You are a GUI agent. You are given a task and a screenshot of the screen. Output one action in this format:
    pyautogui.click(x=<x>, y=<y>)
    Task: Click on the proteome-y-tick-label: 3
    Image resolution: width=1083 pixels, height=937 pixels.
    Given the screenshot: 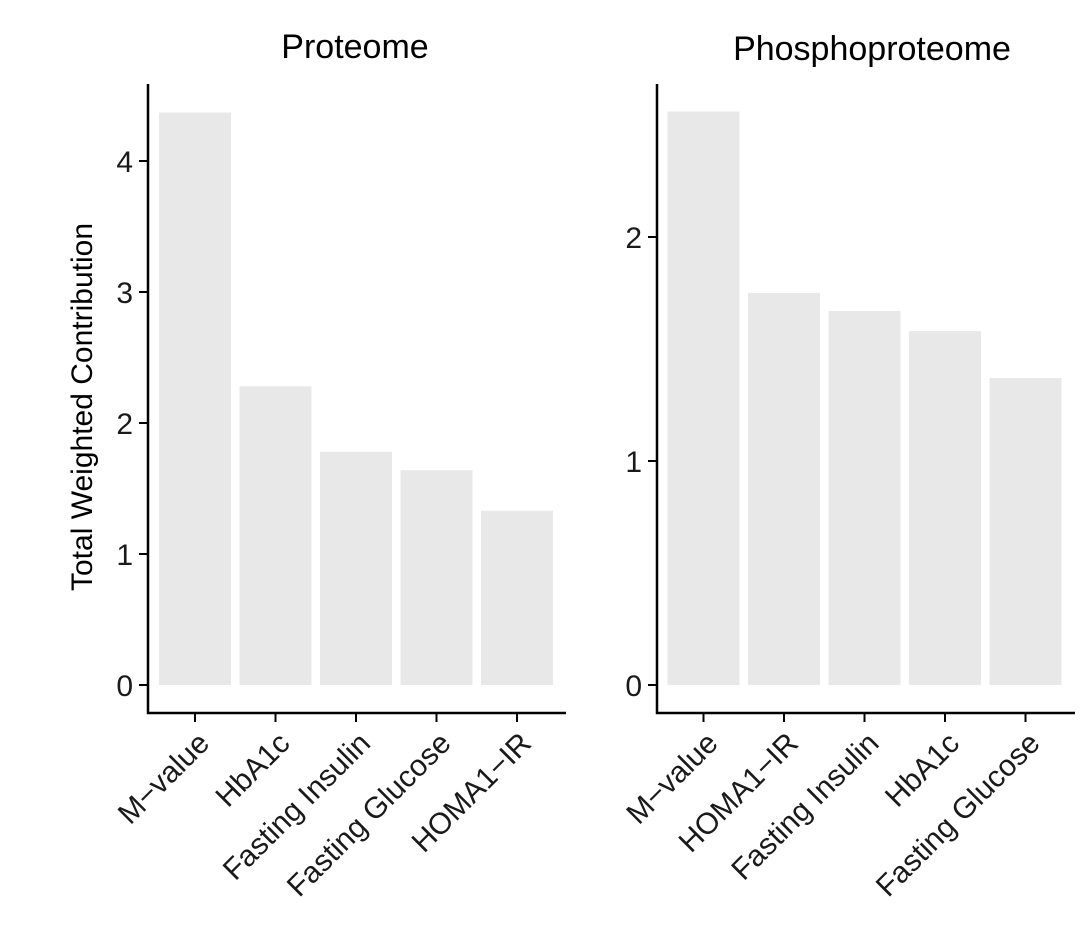 What is the action you would take?
    pyautogui.click(x=124, y=293)
    